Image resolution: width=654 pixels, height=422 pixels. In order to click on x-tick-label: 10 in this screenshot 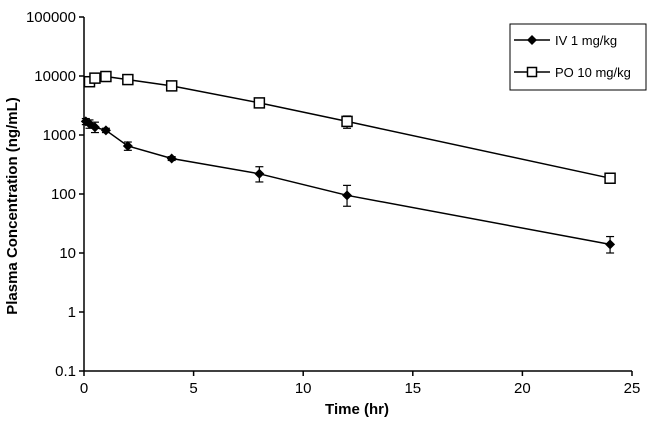, I will do `click(303, 388)`.